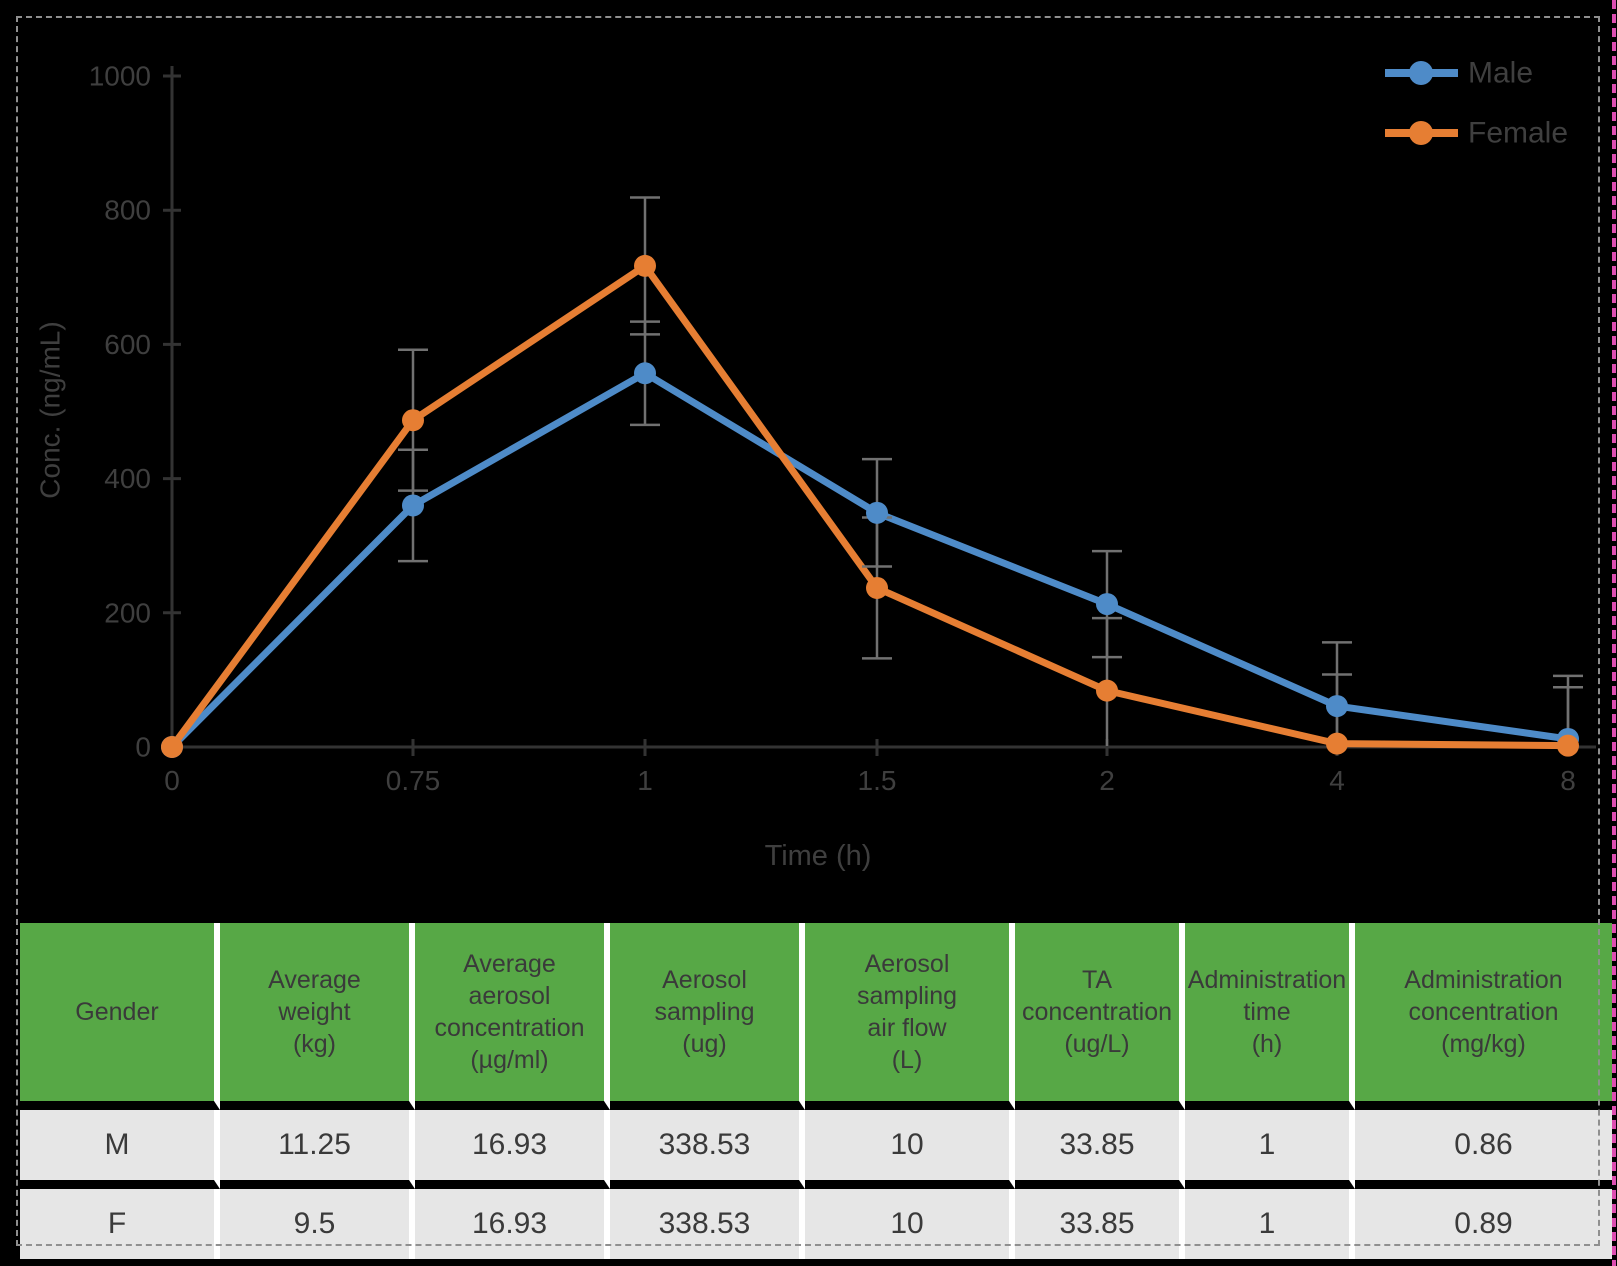  Describe the element at coordinates (1568, 780) in the screenshot. I see `x-tick-label: 8` at that location.